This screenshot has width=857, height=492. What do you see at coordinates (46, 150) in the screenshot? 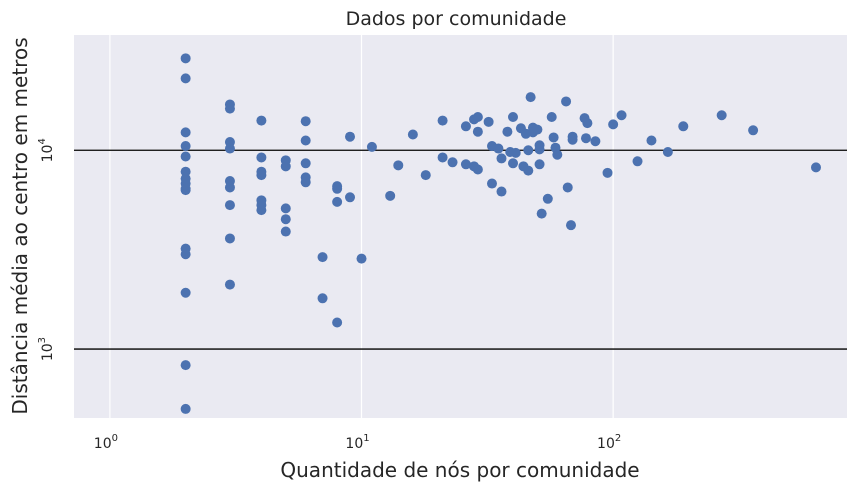
I see `y-tick-label: 104` at bounding box center [46, 150].